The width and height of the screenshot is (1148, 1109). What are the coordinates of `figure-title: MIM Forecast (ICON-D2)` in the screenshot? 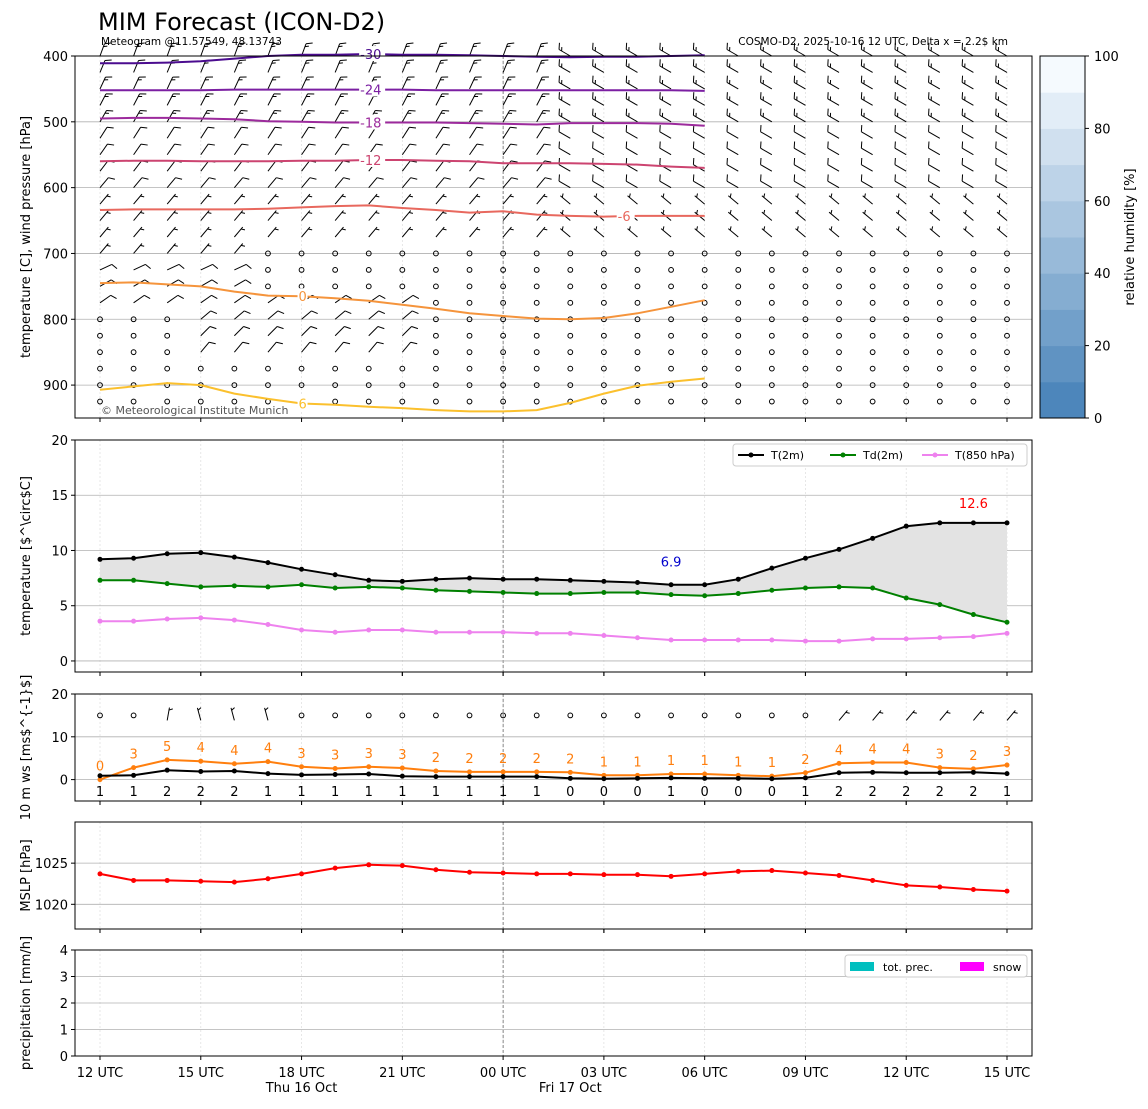 It's located at (241, 22).